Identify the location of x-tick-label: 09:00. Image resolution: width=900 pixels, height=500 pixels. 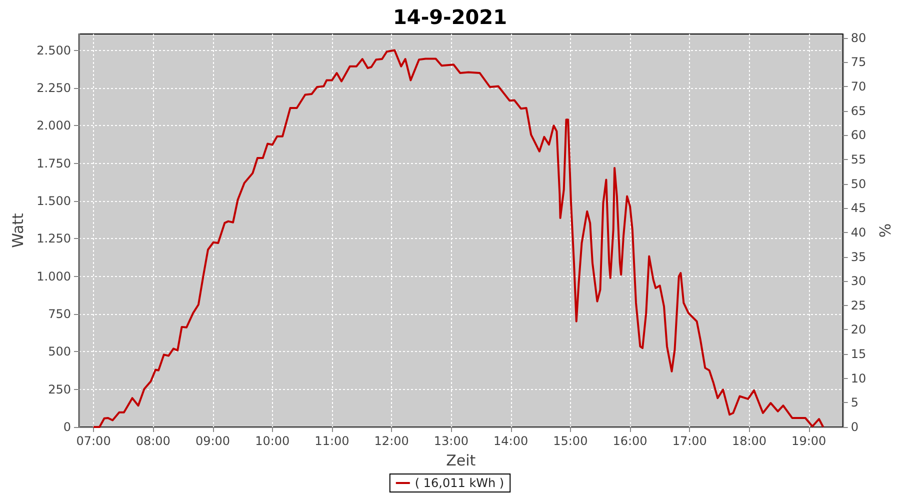
(212, 441).